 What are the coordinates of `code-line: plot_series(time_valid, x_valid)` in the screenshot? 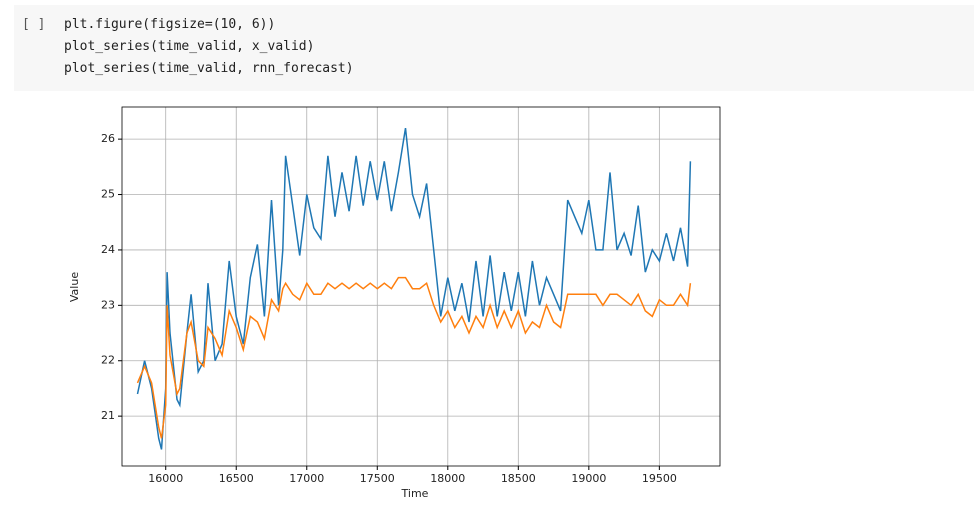 It's located at (189, 46).